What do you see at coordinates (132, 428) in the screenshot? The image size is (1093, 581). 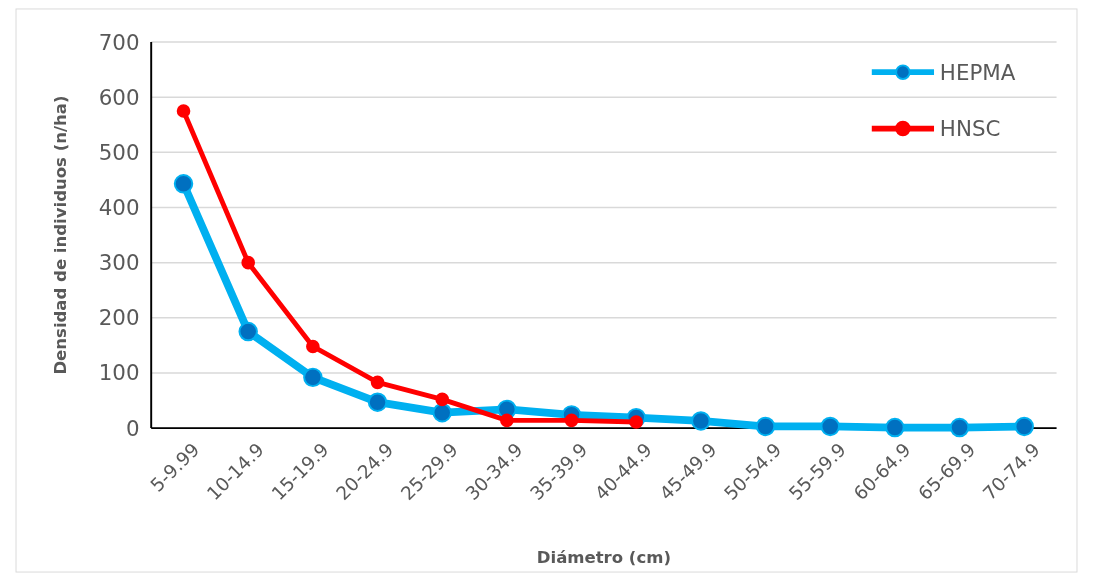 I see `y-tick-label: 0` at bounding box center [132, 428].